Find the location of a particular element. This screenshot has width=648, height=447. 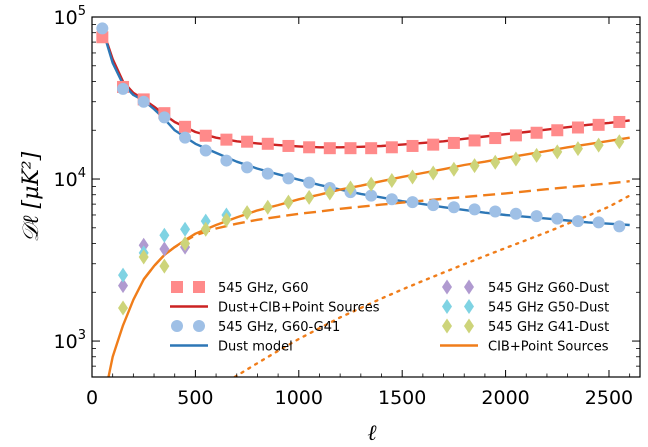

x-axis-title: ℓ is located at coordinates (372, 433).